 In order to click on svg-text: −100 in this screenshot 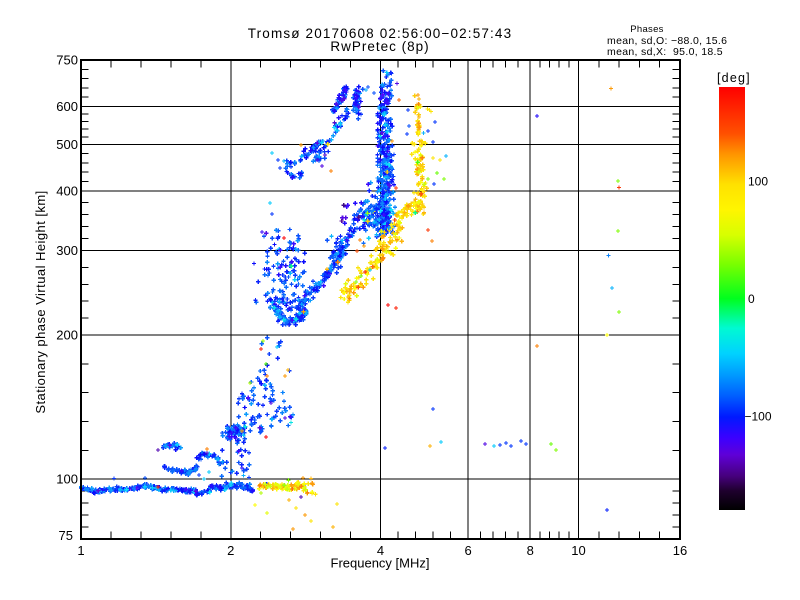, I will do `click(758, 417)`.